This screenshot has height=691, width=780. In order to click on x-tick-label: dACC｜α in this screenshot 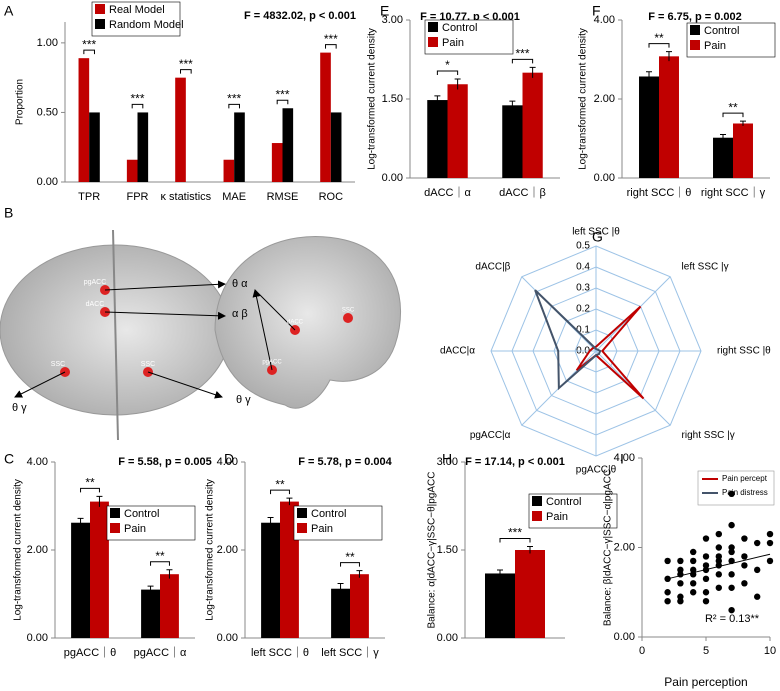, I will do `click(447, 192)`.